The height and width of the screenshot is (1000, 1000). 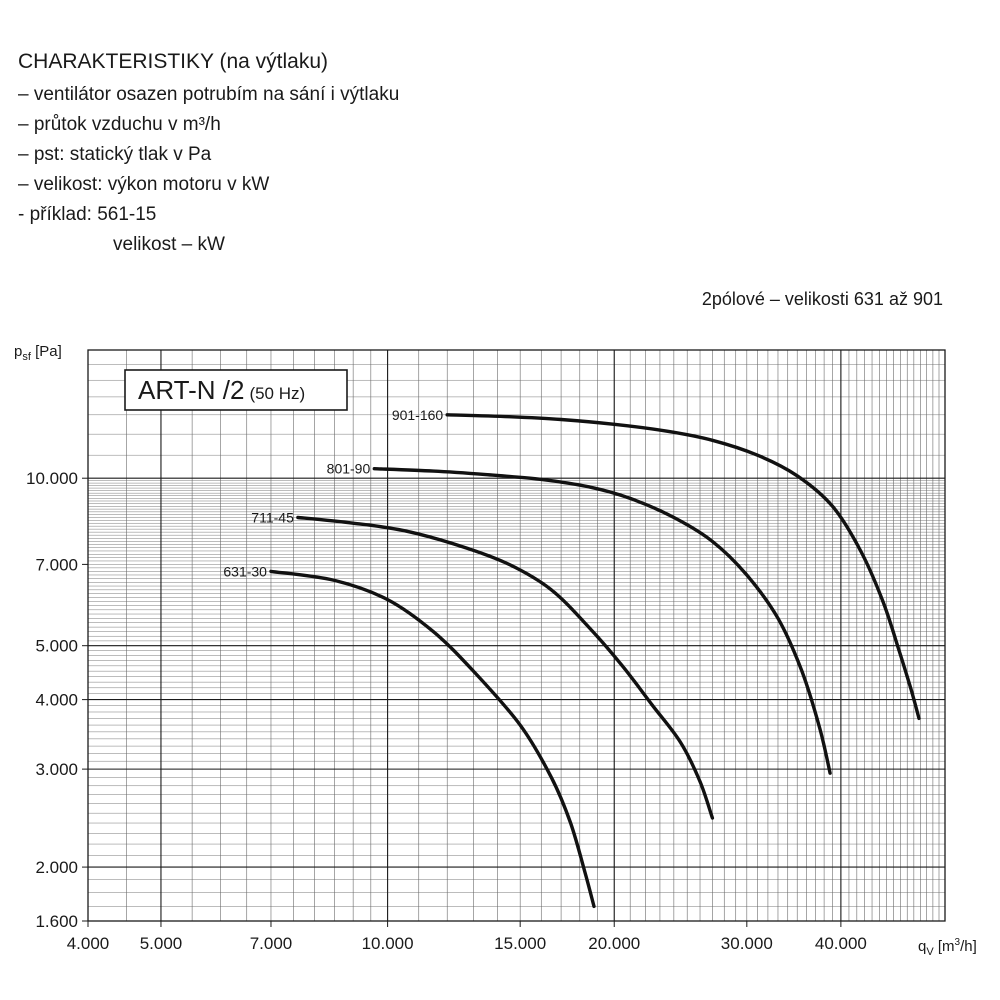 I want to click on x-axis-label-unit-post: /h], so click(x=968, y=946).